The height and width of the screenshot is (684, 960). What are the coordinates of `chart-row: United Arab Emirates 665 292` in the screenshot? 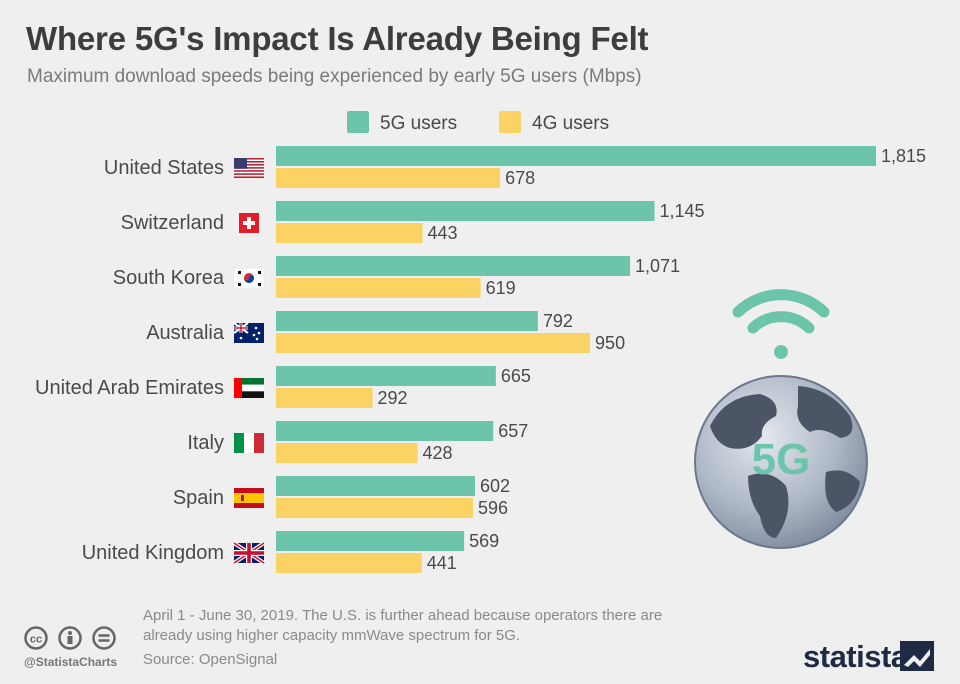 It's located at (283, 387).